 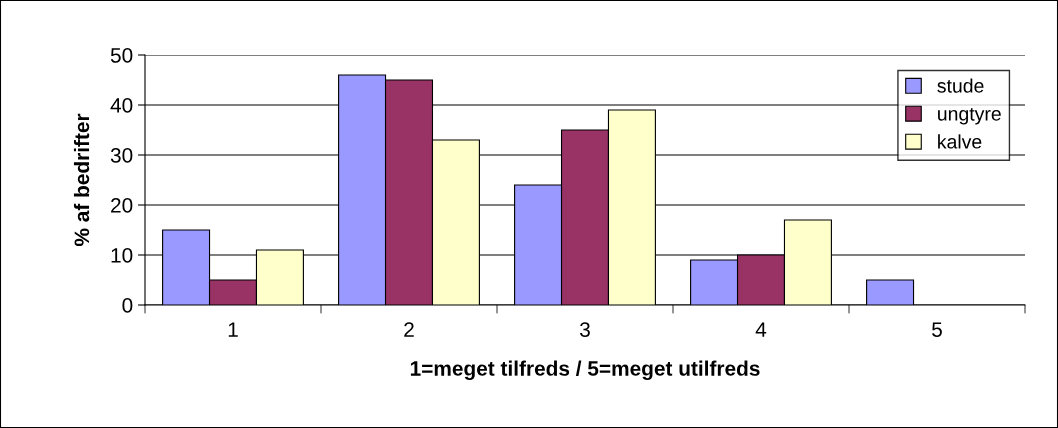 I want to click on y-tick-label: 20, so click(x=122, y=205).